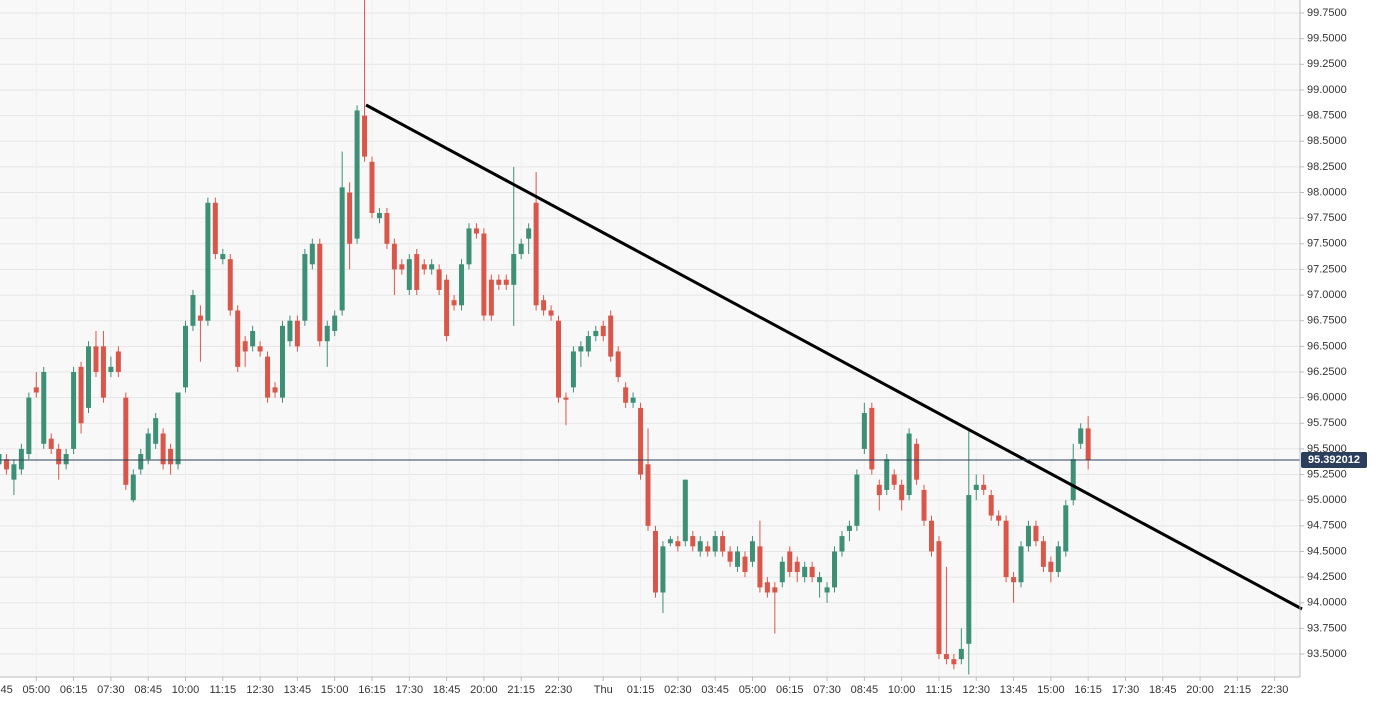 This screenshot has width=1376, height=725. What do you see at coordinates (1327, 13) in the screenshot?
I see `y-tick-label: 99.7500` at bounding box center [1327, 13].